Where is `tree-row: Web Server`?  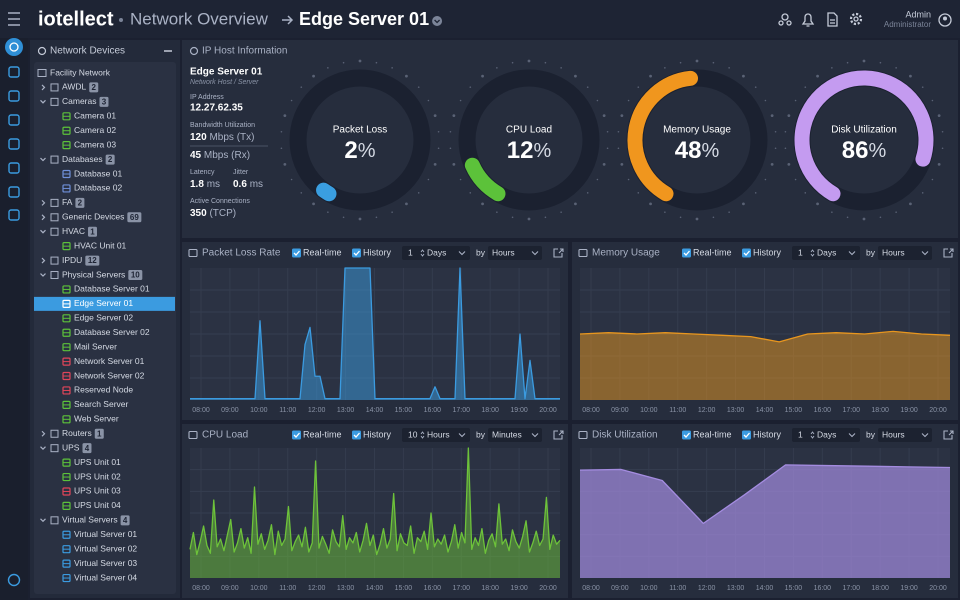
tree-row: Web Server is located at coordinates (90, 419).